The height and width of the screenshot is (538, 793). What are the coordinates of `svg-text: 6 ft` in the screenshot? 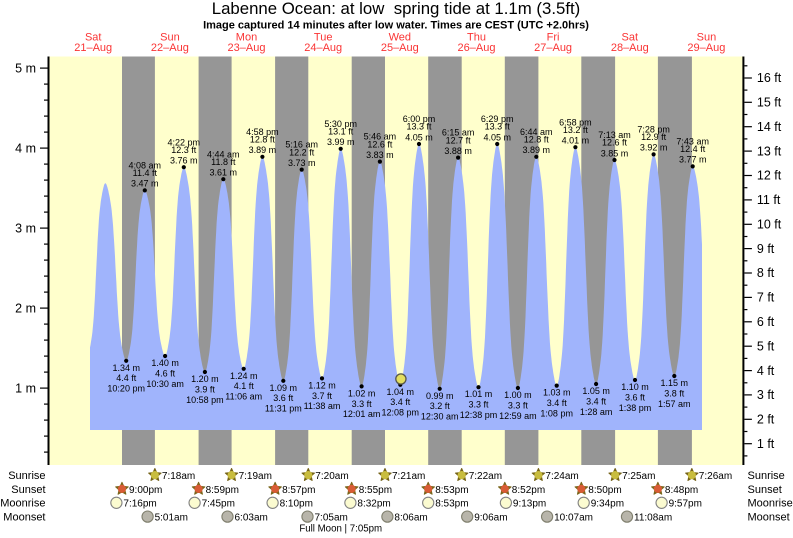 It's located at (766, 322).